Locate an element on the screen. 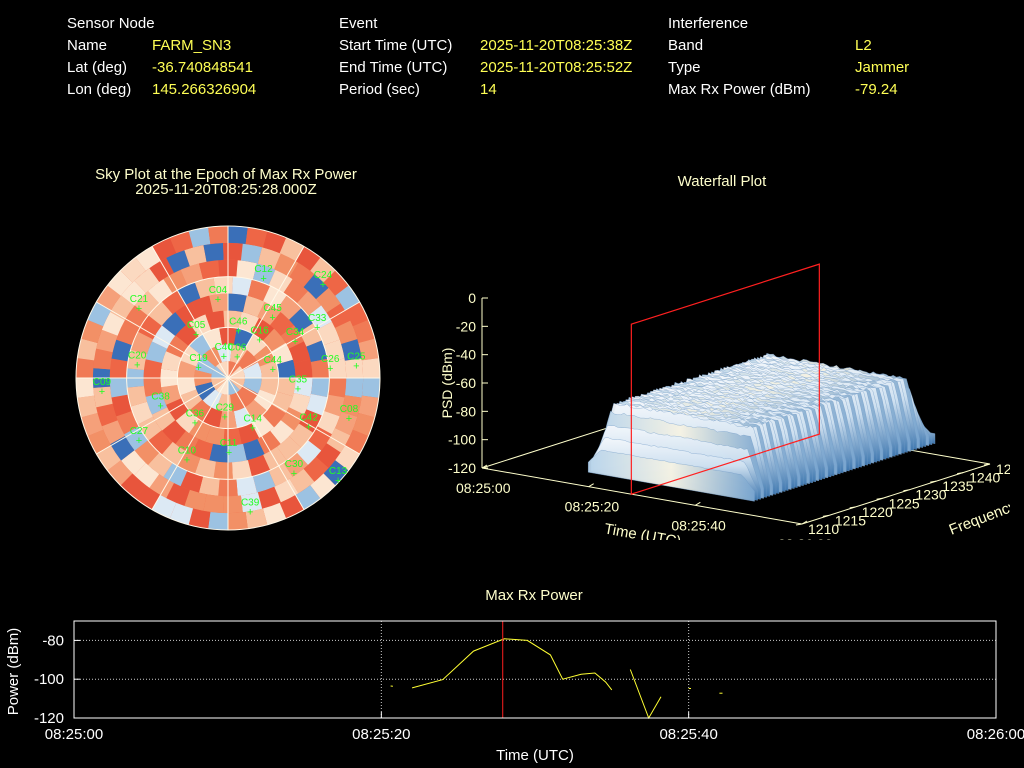  skyplot-satellite: C35+ is located at coordinates (298, 384).